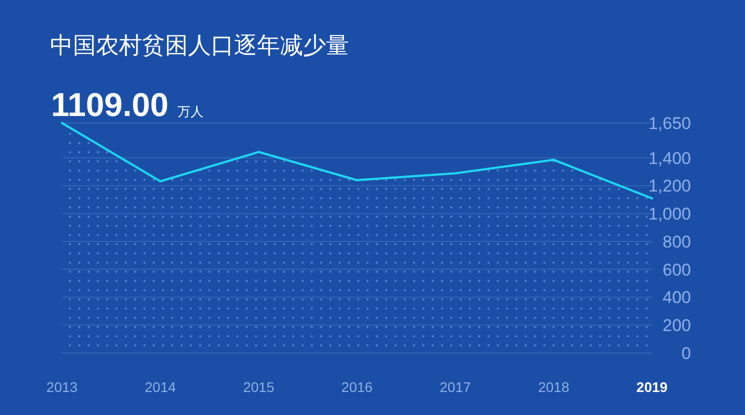  What do you see at coordinates (456, 386) in the screenshot?
I see `x-tick-label: 2017` at bounding box center [456, 386].